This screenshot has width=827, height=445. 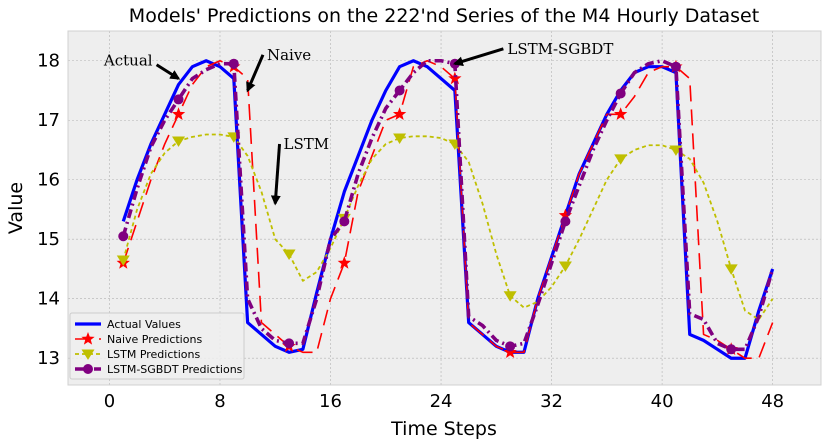 What do you see at coordinates (16, 208) in the screenshot?
I see `y-axis-label: Value` at bounding box center [16, 208].